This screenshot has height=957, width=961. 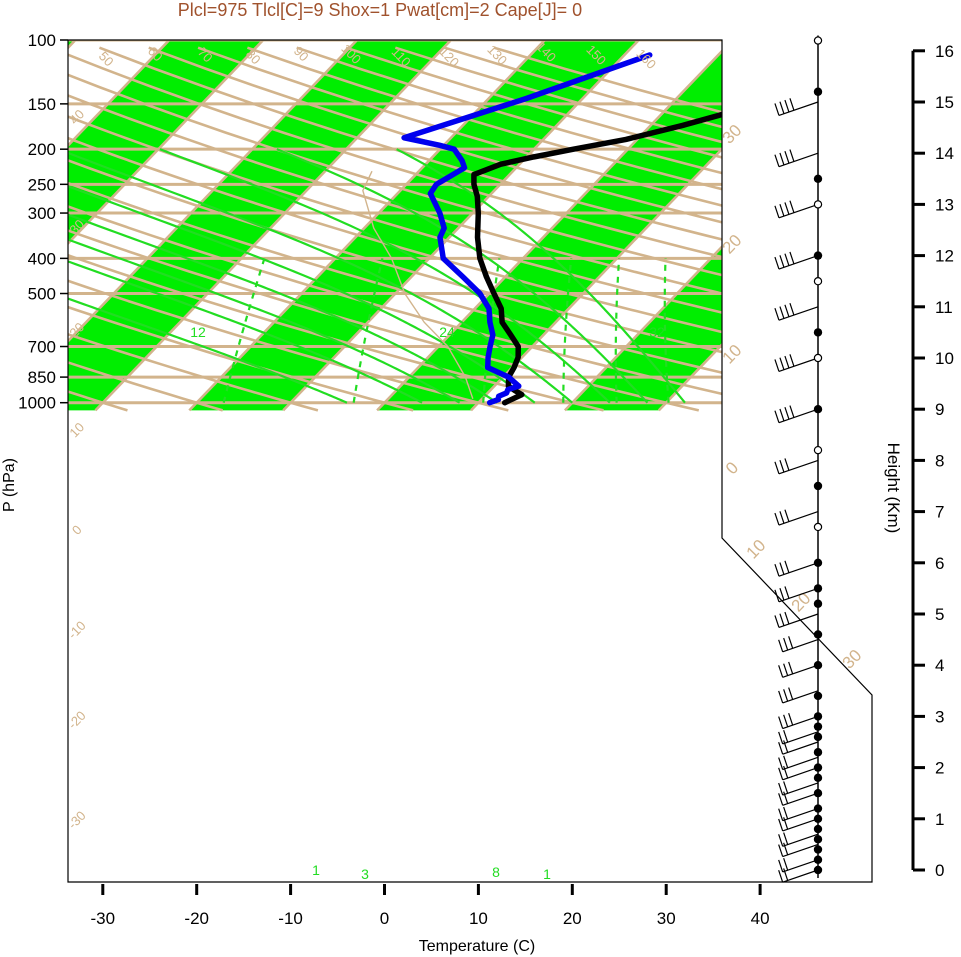 What do you see at coordinates (939, 819) in the screenshot?
I see `height-tick-label: 1` at bounding box center [939, 819].